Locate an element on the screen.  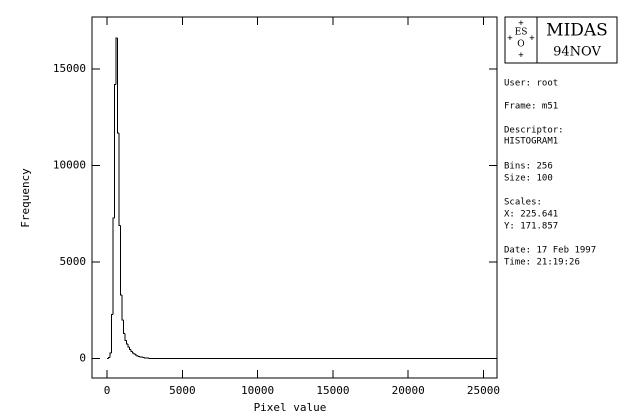
info-line: Y: 171.857 is located at coordinates (531, 227).